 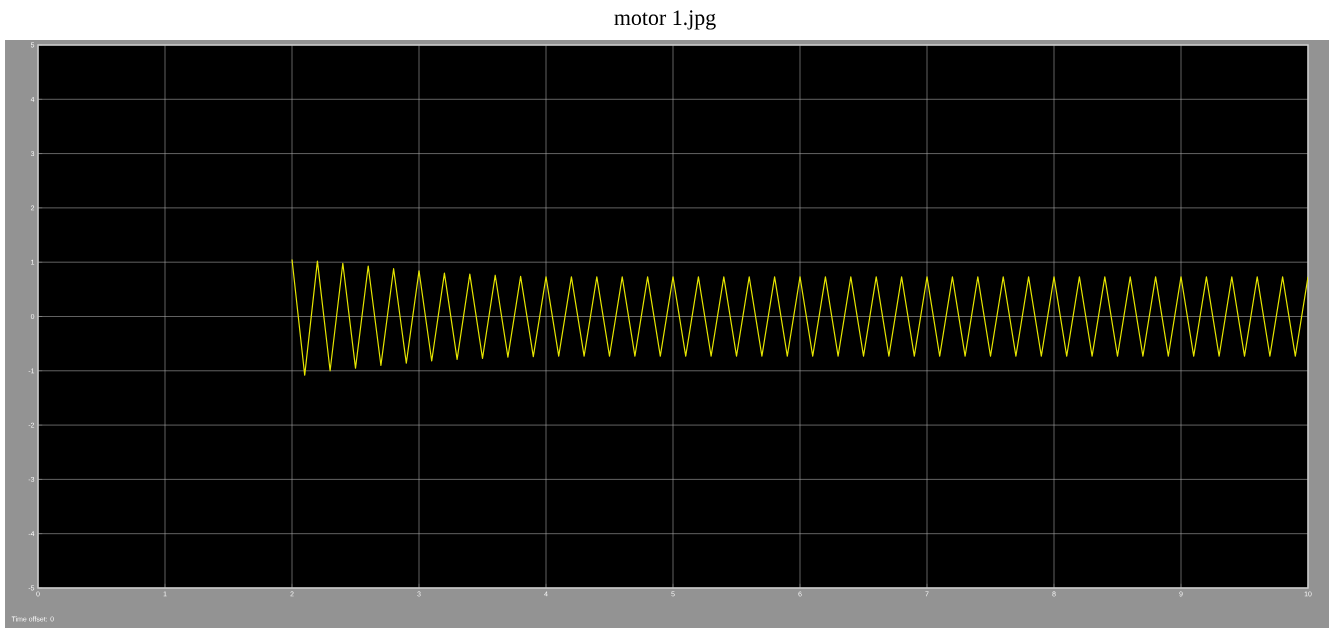 What do you see at coordinates (800, 317) in the screenshot?
I see `line-series` at bounding box center [800, 317].